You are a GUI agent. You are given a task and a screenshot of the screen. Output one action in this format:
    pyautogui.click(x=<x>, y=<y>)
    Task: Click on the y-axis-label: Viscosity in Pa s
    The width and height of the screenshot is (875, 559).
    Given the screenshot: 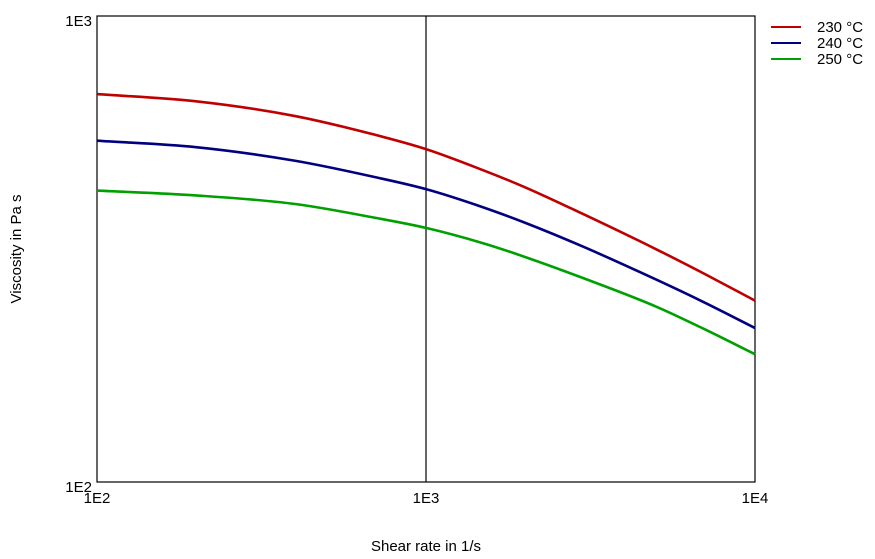 What is the action you would take?
    pyautogui.click(x=16, y=249)
    